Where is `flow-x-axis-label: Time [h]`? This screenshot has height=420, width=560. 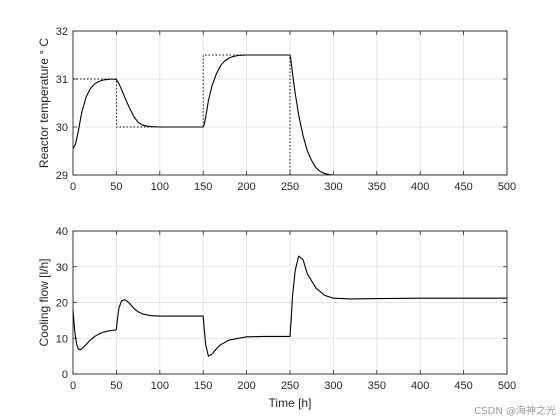
flow-x-axis-label: Time [h] is located at coordinates (290, 403).